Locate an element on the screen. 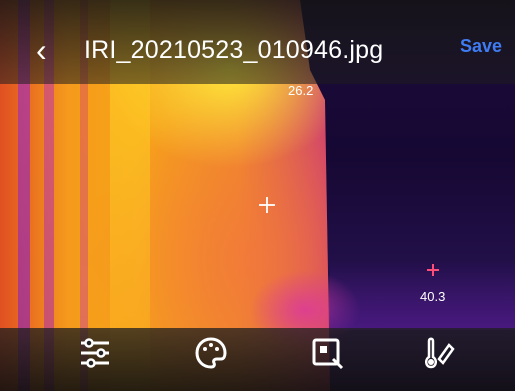 The height and width of the screenshot is (391, 515). save-button: Save is located at coordinates (480, 46).